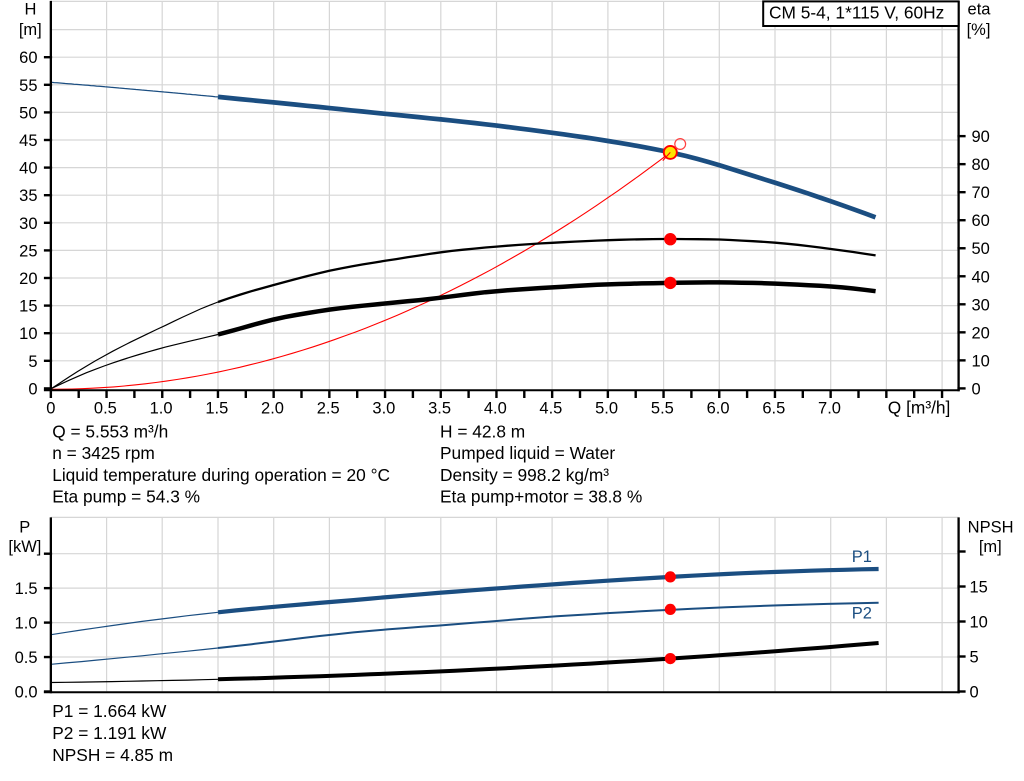 The width and height of the screenshot is (1024, 781). I want to click on svg-text: 90, so click(981, 137).